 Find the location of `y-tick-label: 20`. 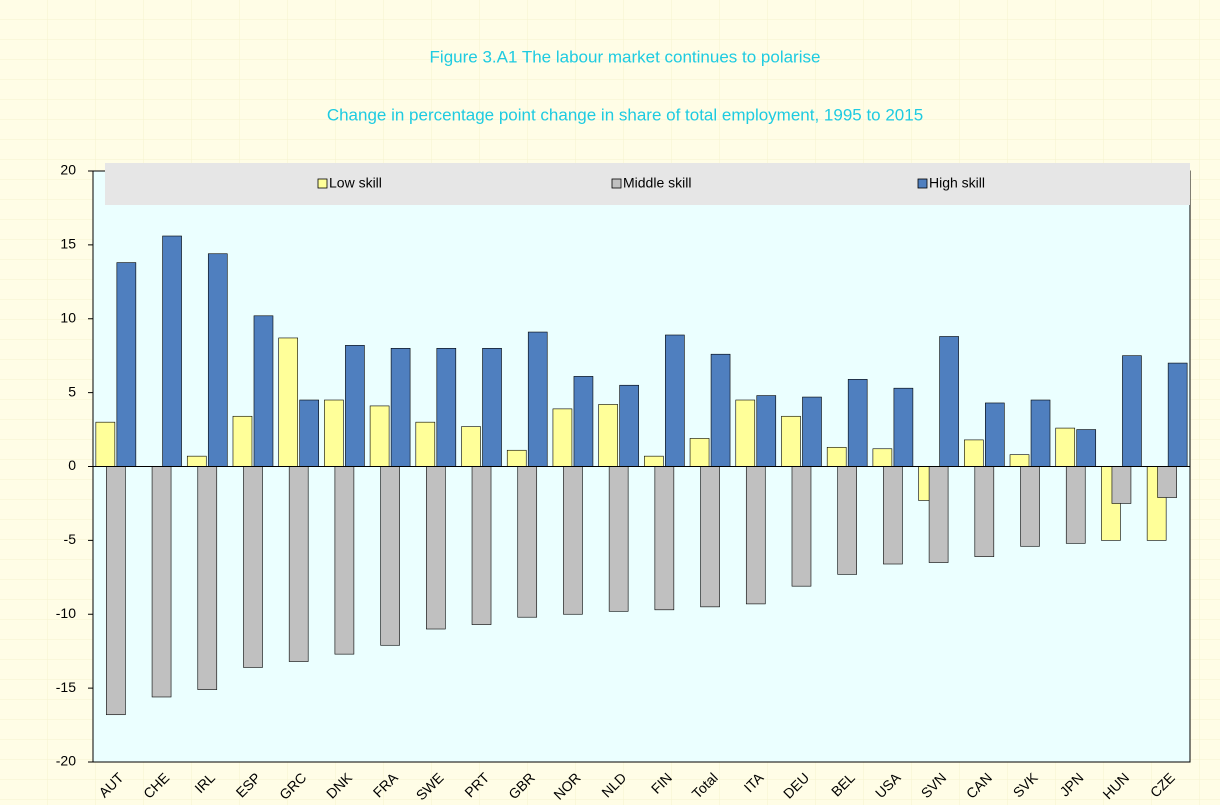

y-tick-label: 20 is located at coordinates (68, 170).